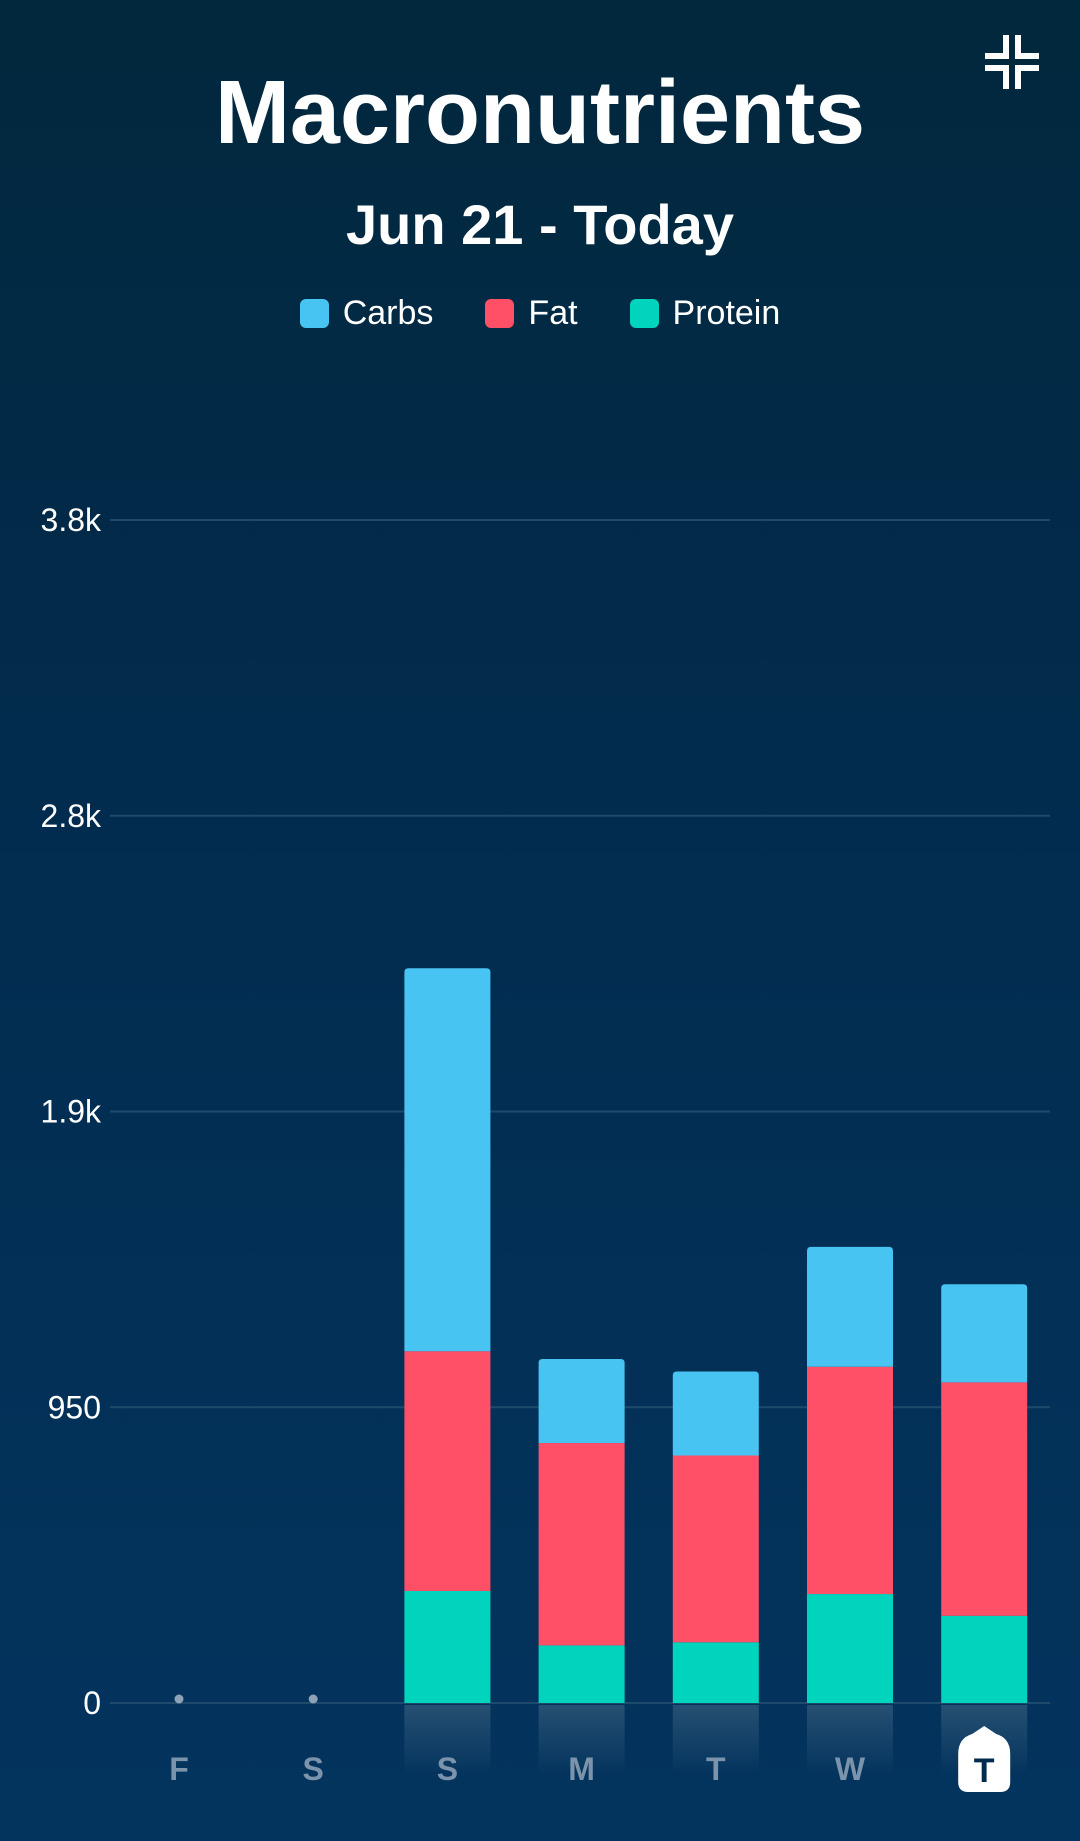 The image size is (1080, 1841). Describe the element at coordinates (553, 313) in the screenshot. I see `legend-label-fat: Fat` at that location.